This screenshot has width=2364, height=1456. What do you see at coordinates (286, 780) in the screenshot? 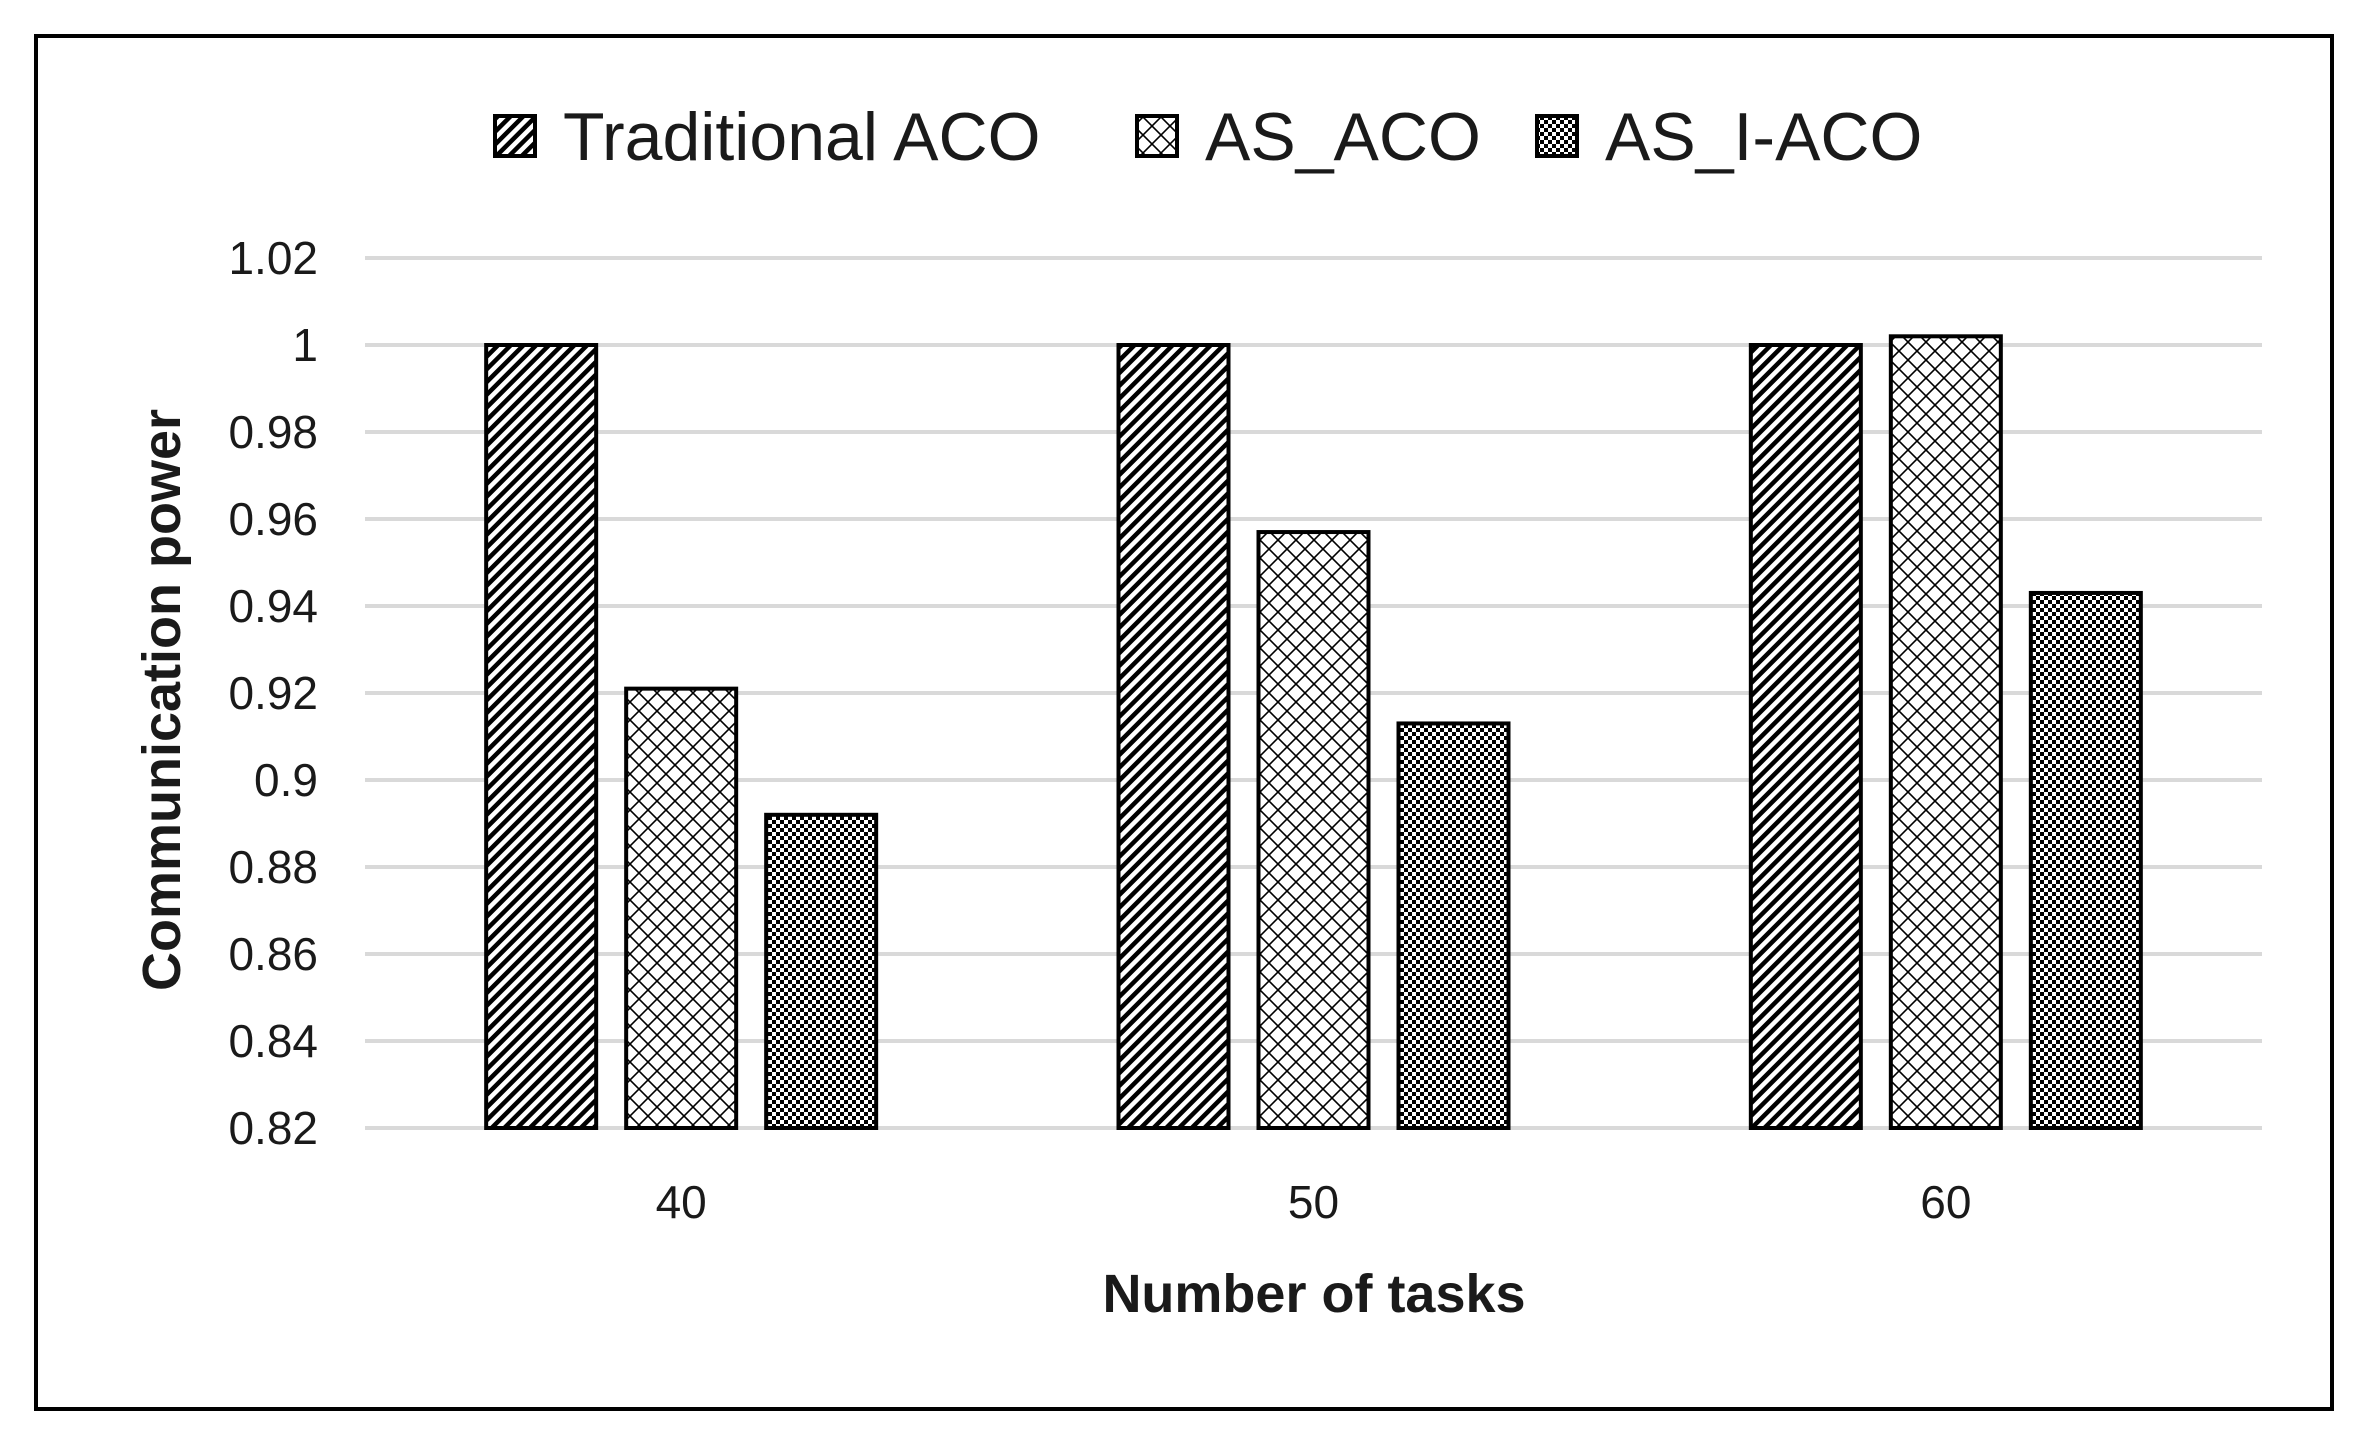
I see `y-tick-label: 0.9` at bounding box center [286, 780].